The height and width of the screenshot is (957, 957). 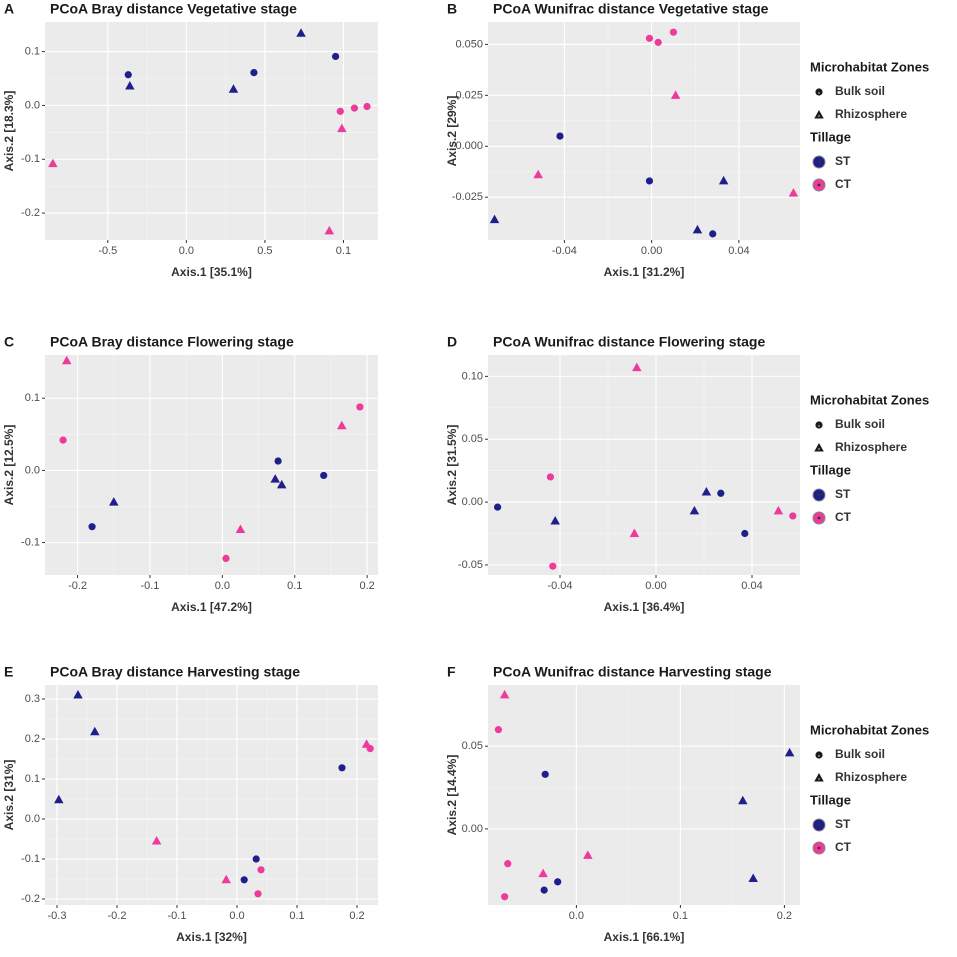 I want to click on x-tick-label: -0.3, so click(x=57, y=916).